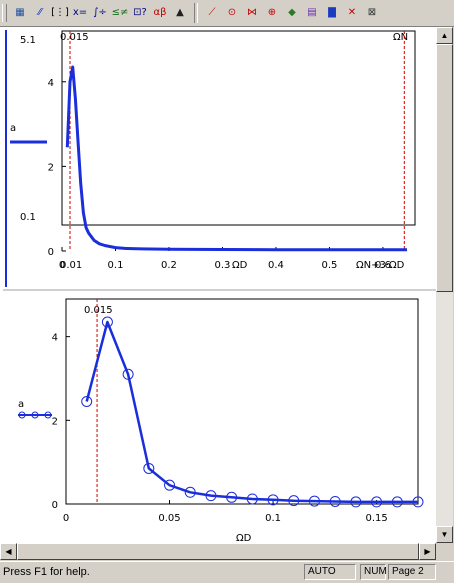 Image resolution: width=454 pixels, height=583 pixels. Describe the element at coordinates (232, 12) in the screenshot. I see `polar-plot-icon: ⊙` at that location.